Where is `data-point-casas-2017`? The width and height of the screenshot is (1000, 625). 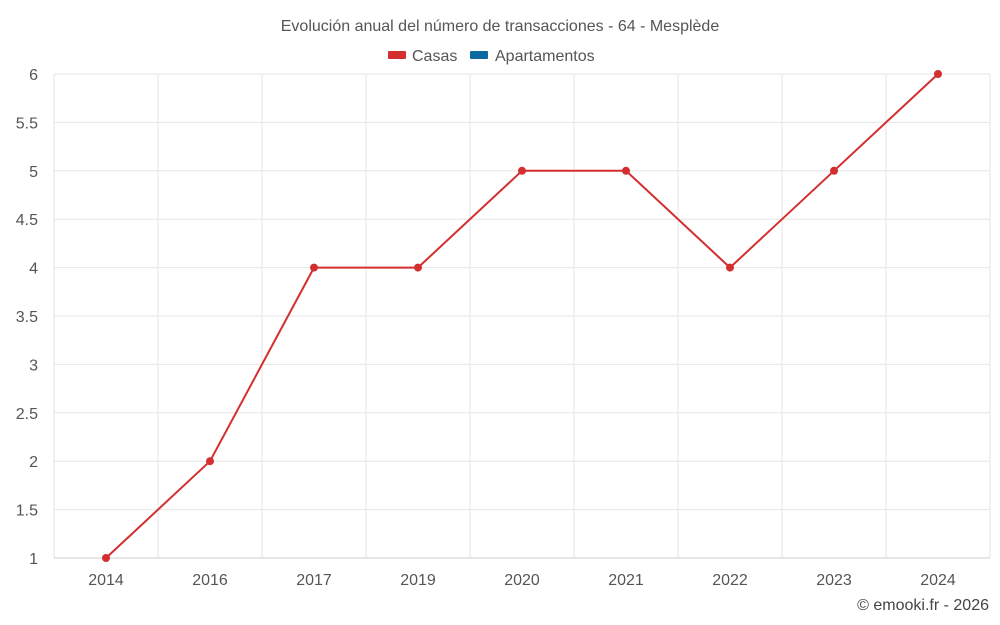
data-point-casas-2017 is located at coordinates (314, 267).